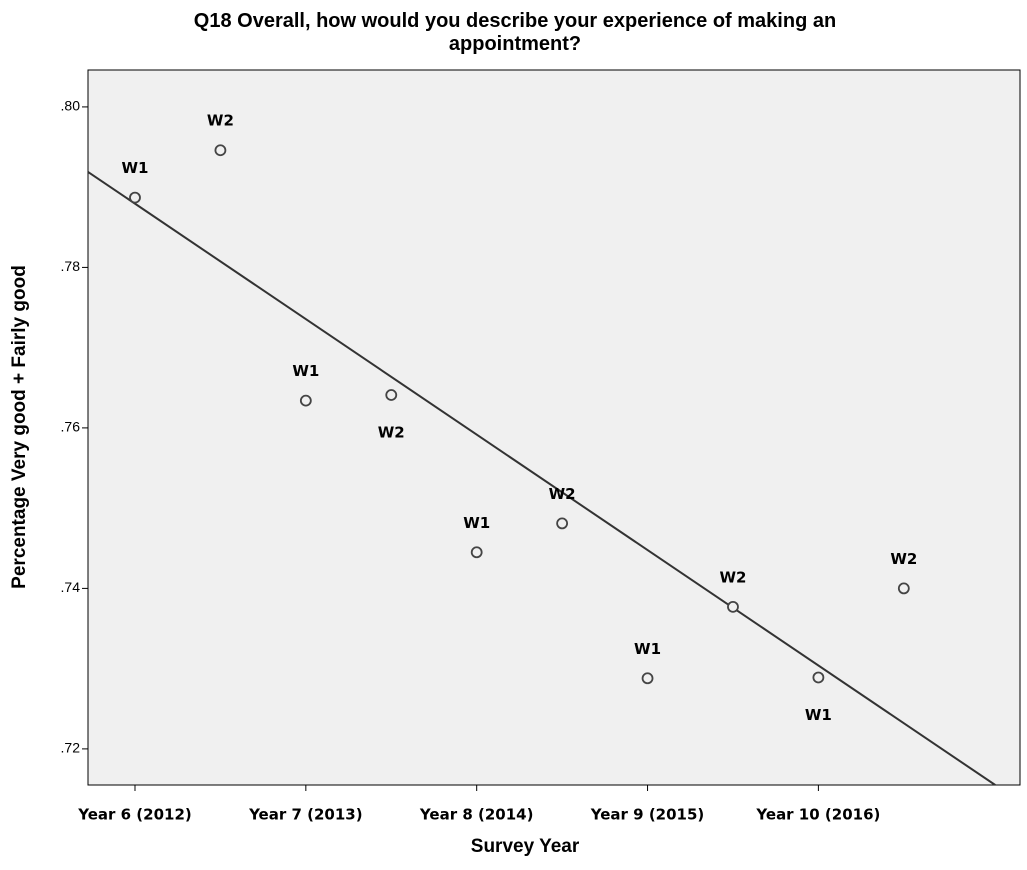  What do you see at coordinates (71, 748) in the screenshot?
I see `y-tick-label: .72` at bounding box center [71, 748].